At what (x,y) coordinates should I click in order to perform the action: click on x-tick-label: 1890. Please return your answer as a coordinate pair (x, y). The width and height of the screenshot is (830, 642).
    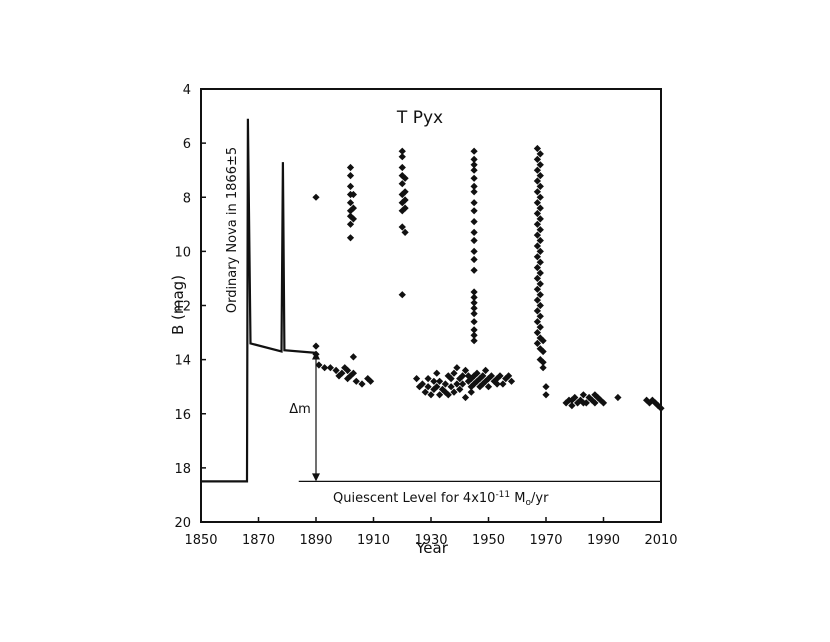
    Looking at the image, I should click on (315, 540).